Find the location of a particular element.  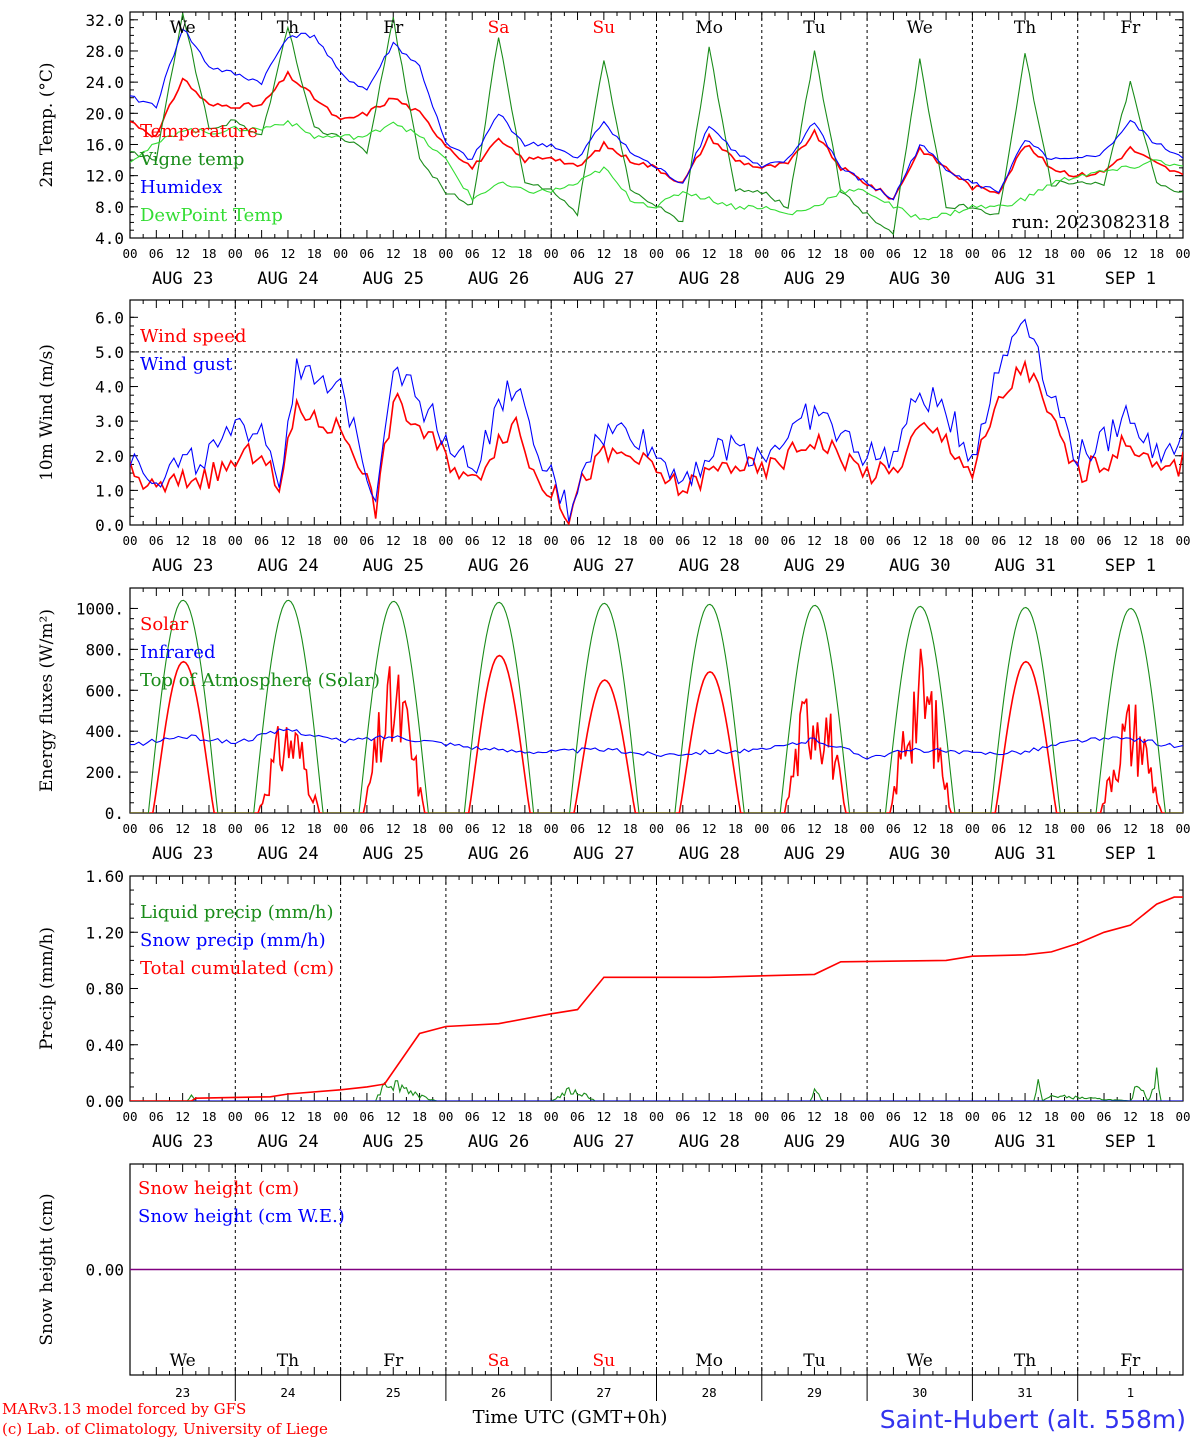

date-label: SEP 1 is located at coordinates (1130, 1142).